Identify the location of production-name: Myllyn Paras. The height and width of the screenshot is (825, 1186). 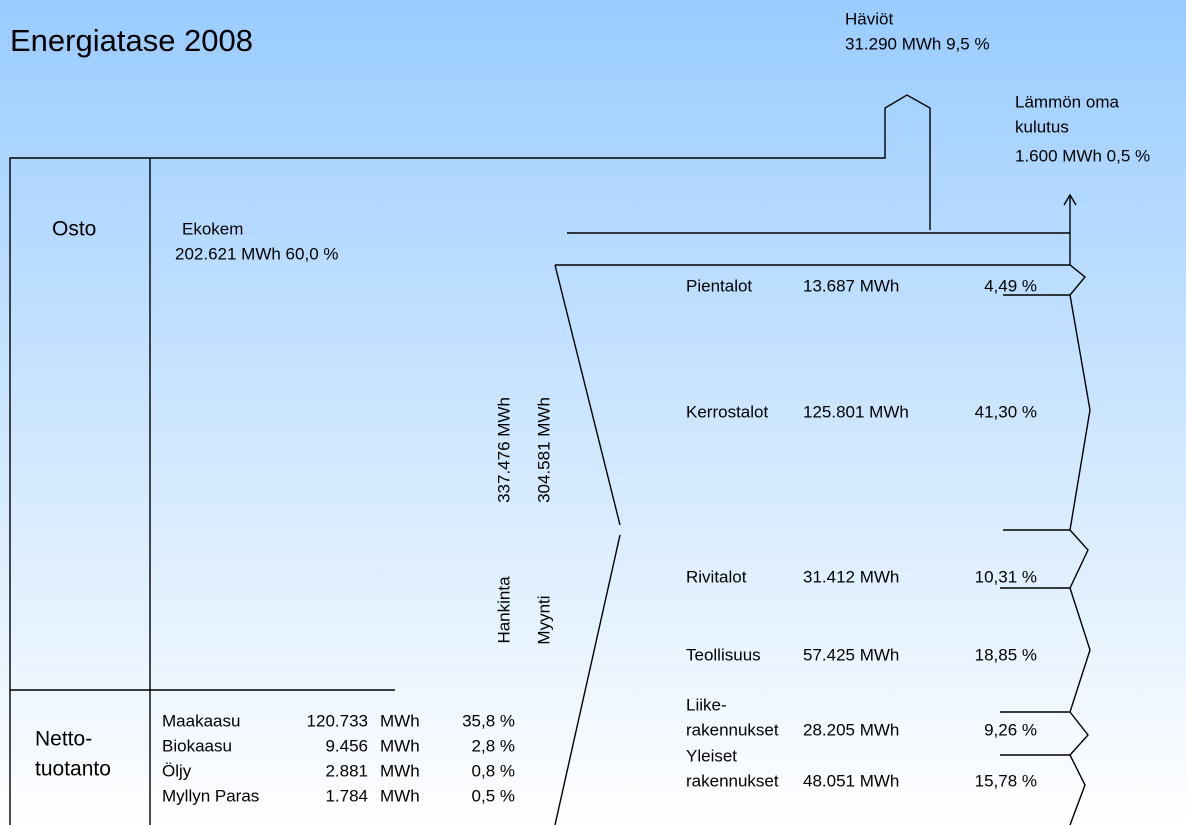
(210, 795).